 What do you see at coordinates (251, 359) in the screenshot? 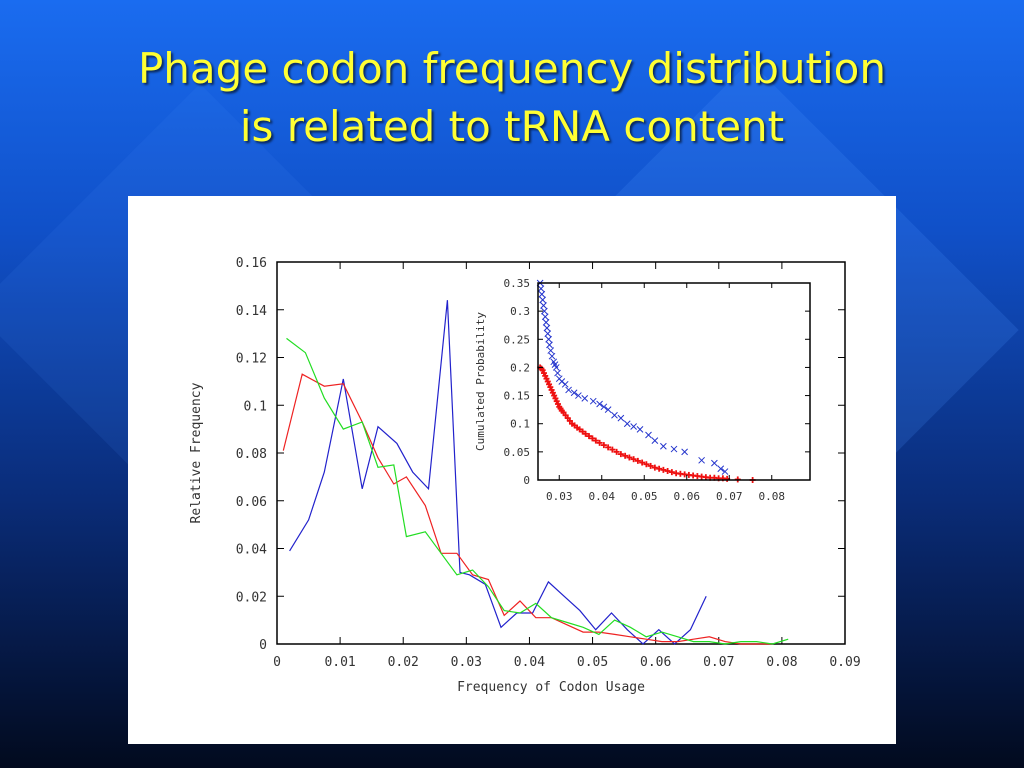
I see `y-tick-label: 0.12` at bounding box center [251, 359].